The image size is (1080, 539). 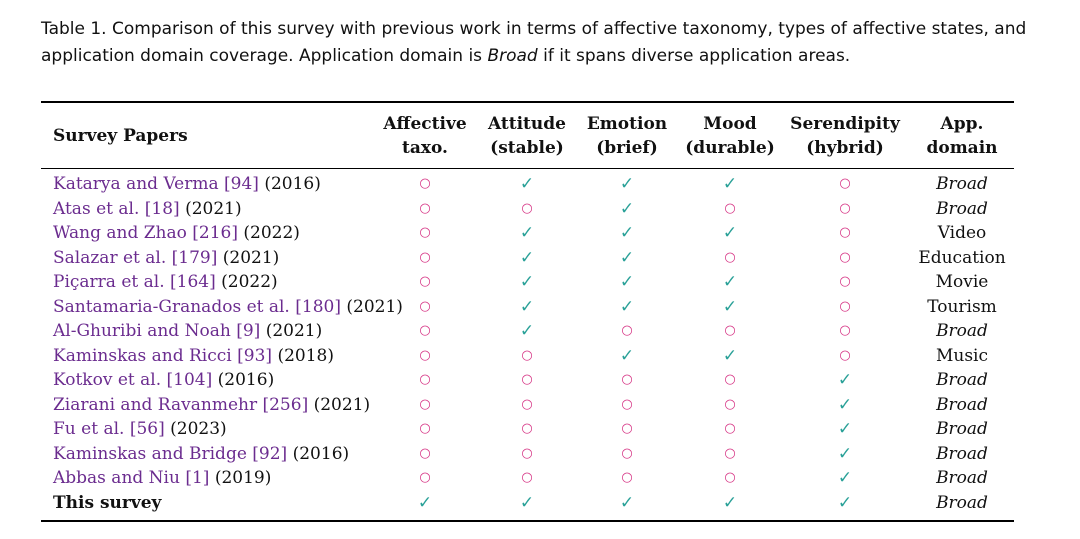 I want to click on survey-paper-cell: Al-Ghuribi and Noah [9] (2021), so click(x=187, y=331).